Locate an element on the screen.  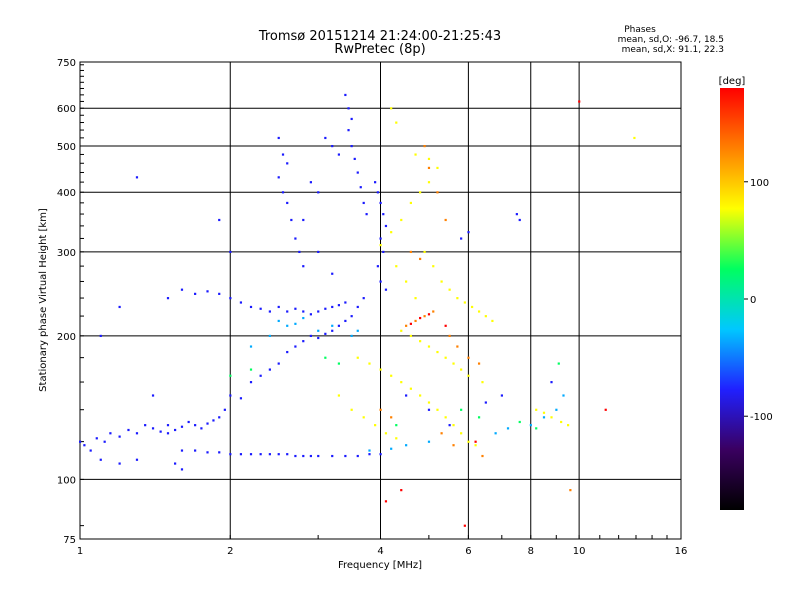
y-tick-label: 600 is located at coordinates (66, 109).